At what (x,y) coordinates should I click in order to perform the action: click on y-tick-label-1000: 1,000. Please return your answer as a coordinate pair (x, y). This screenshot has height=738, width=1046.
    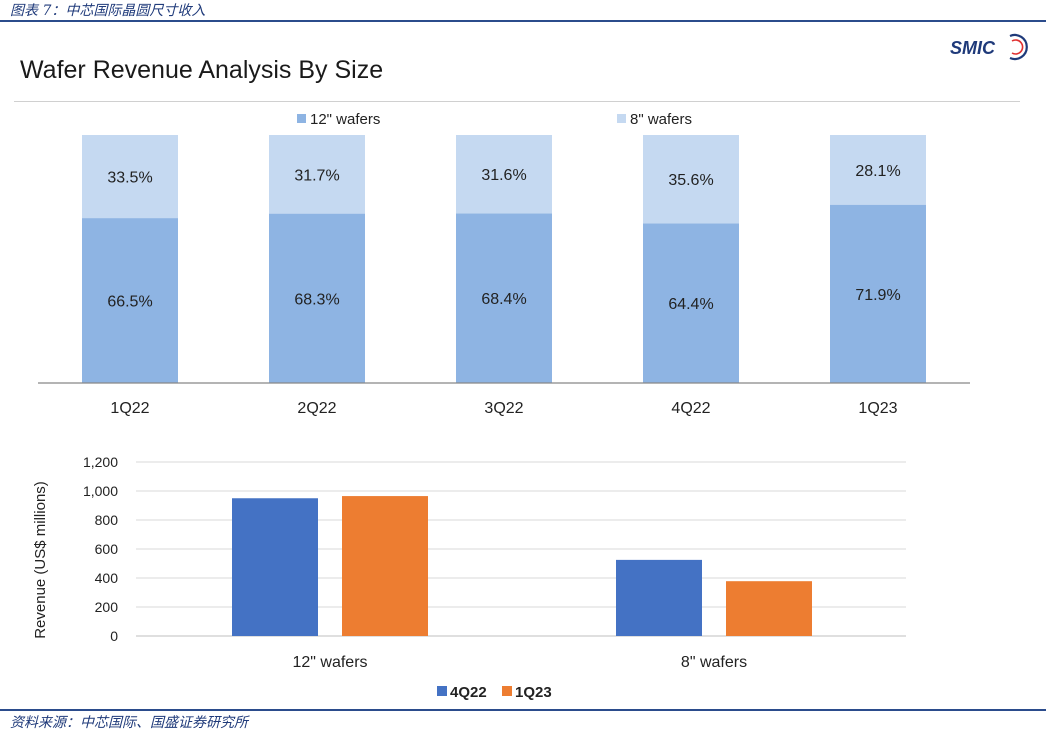
    Looking at the image, I should click on (100, 491).